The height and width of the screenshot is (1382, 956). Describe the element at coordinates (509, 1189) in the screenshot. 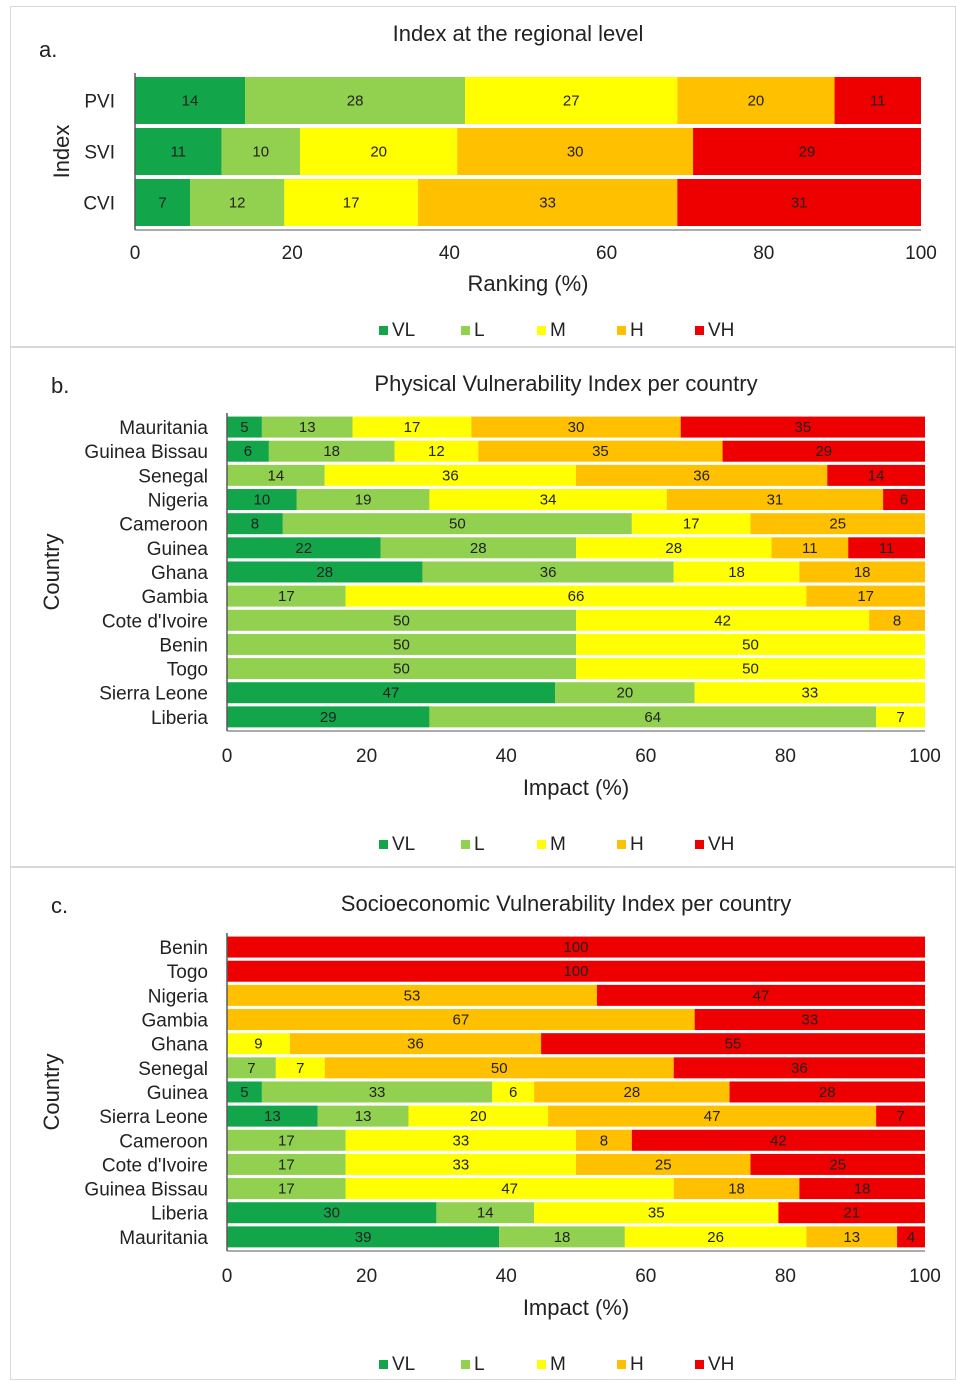

I see `bar-guinea-bissau-m` at that location.